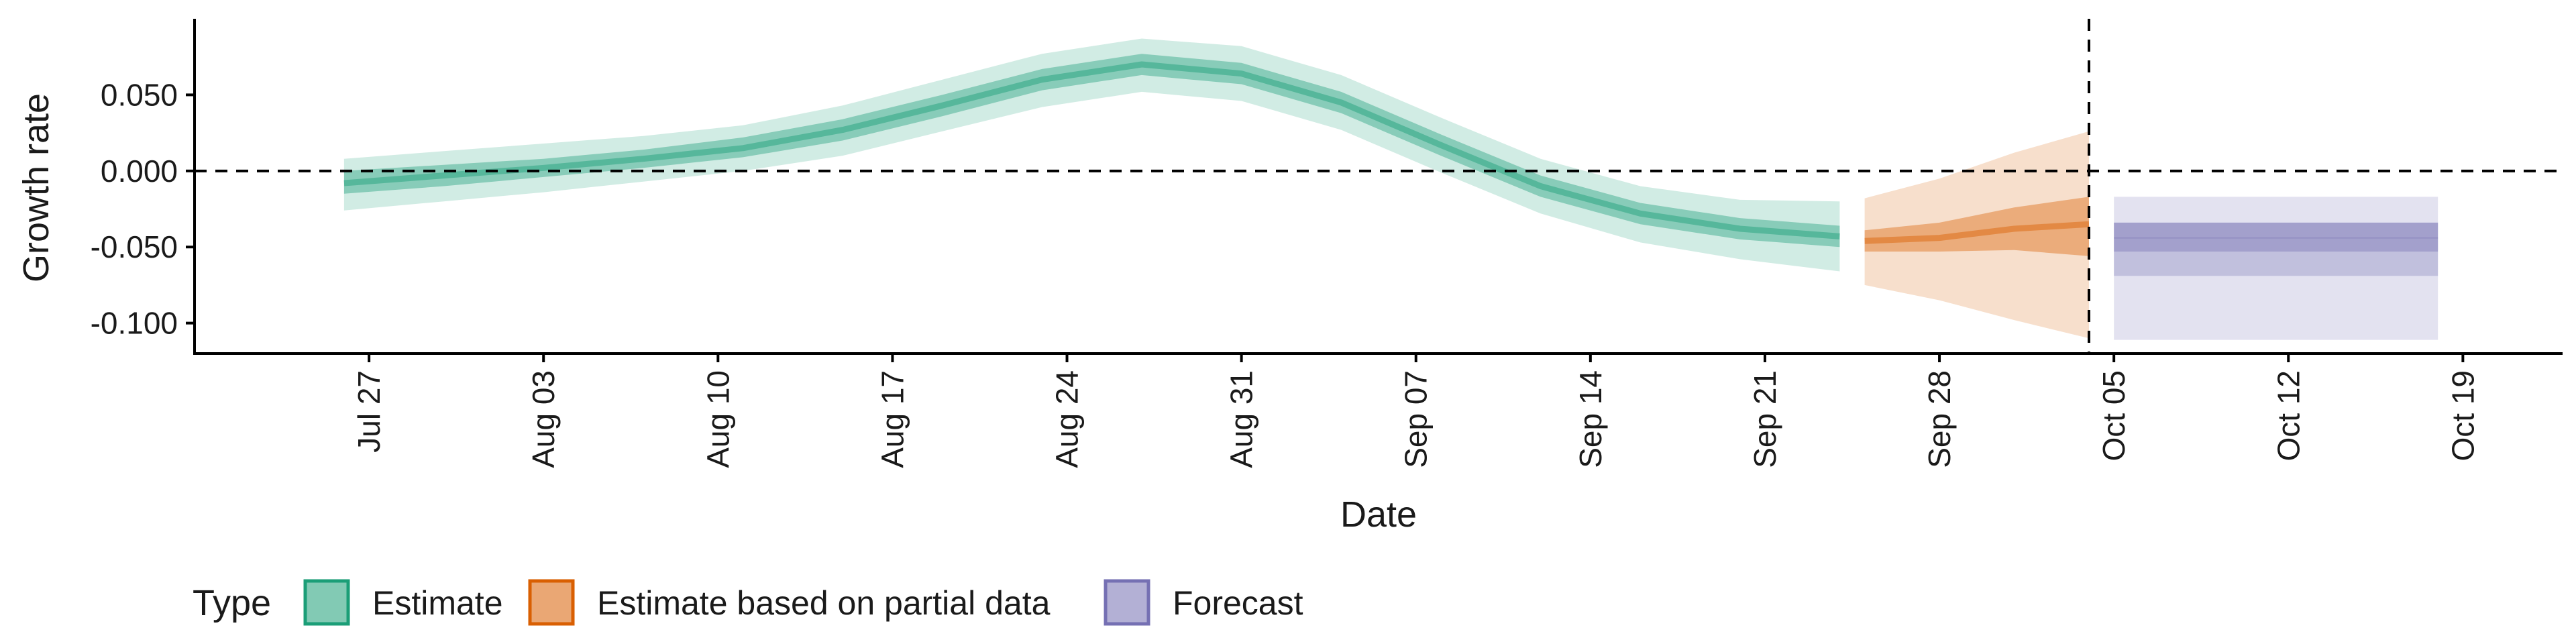 The image size is (2576, 644). I want to click on legend-item: Estimate based on partial data, so click(789, 602).